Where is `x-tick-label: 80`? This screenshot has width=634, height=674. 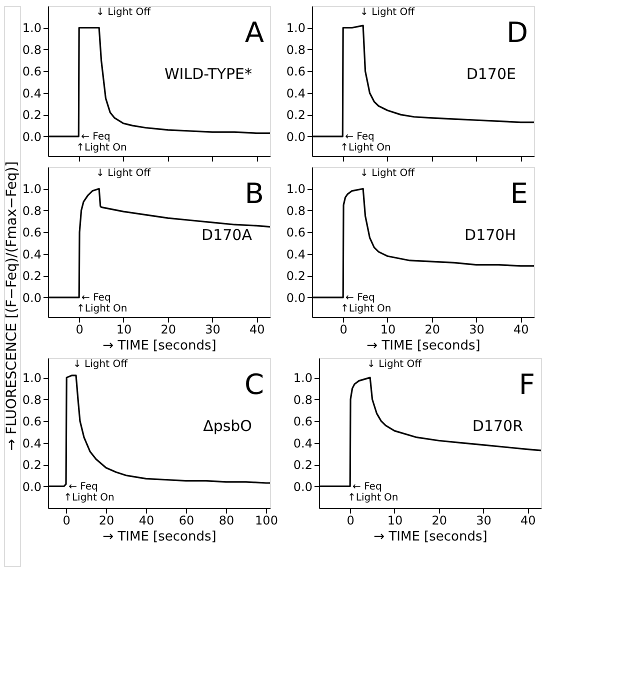 x-tick-label: 80 is located at coordinates (226, 521).